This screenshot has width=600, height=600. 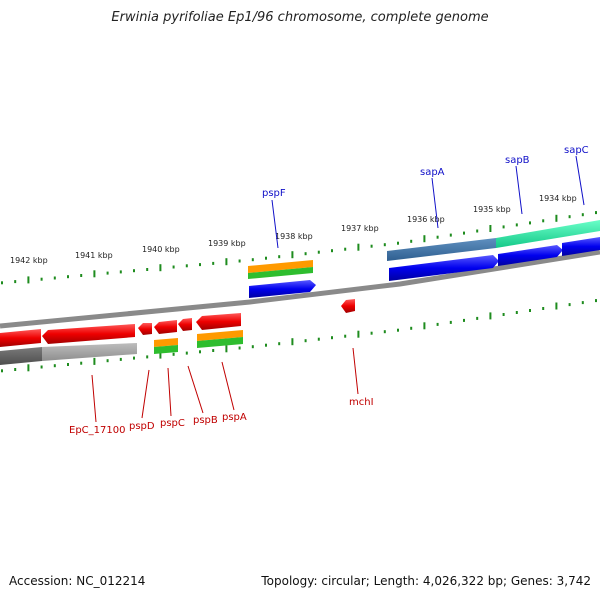 I want to click on scale-label: 1942 kbp, so click(x=29, y=260).